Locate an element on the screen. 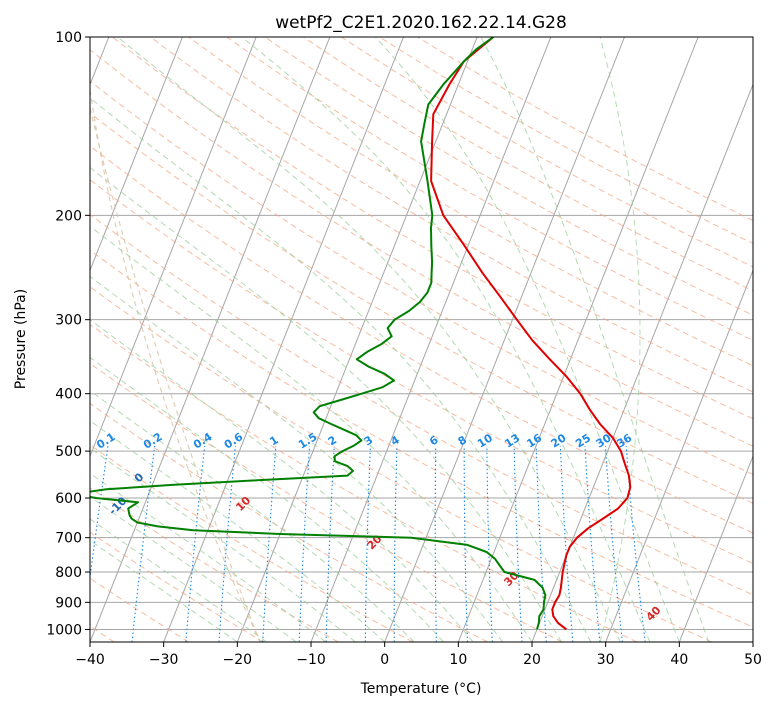 This screenshot has width=775, height=708. x-tick-label: 50 is located at coordinates (753, 660).